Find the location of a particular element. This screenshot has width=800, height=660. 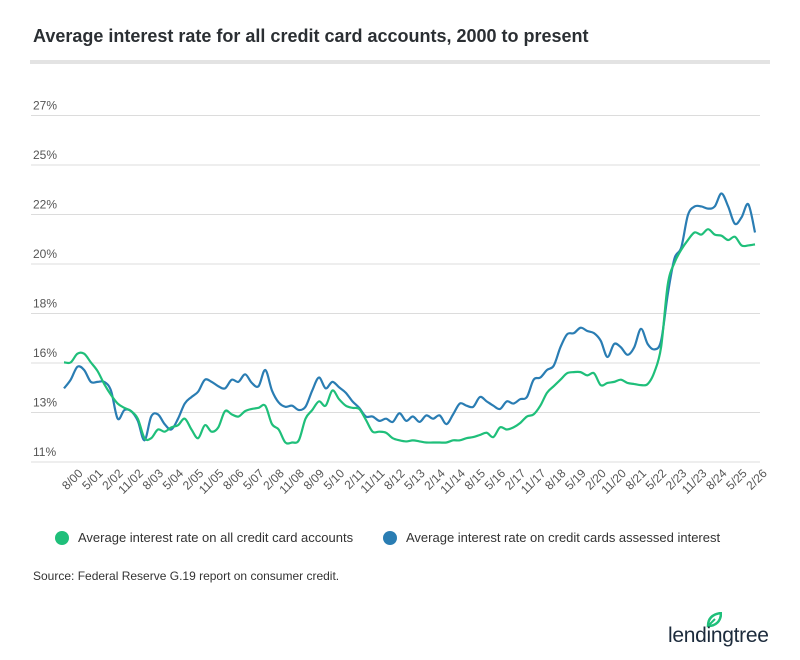

y-tick-label: 22% is located at coordinates (45, 205).